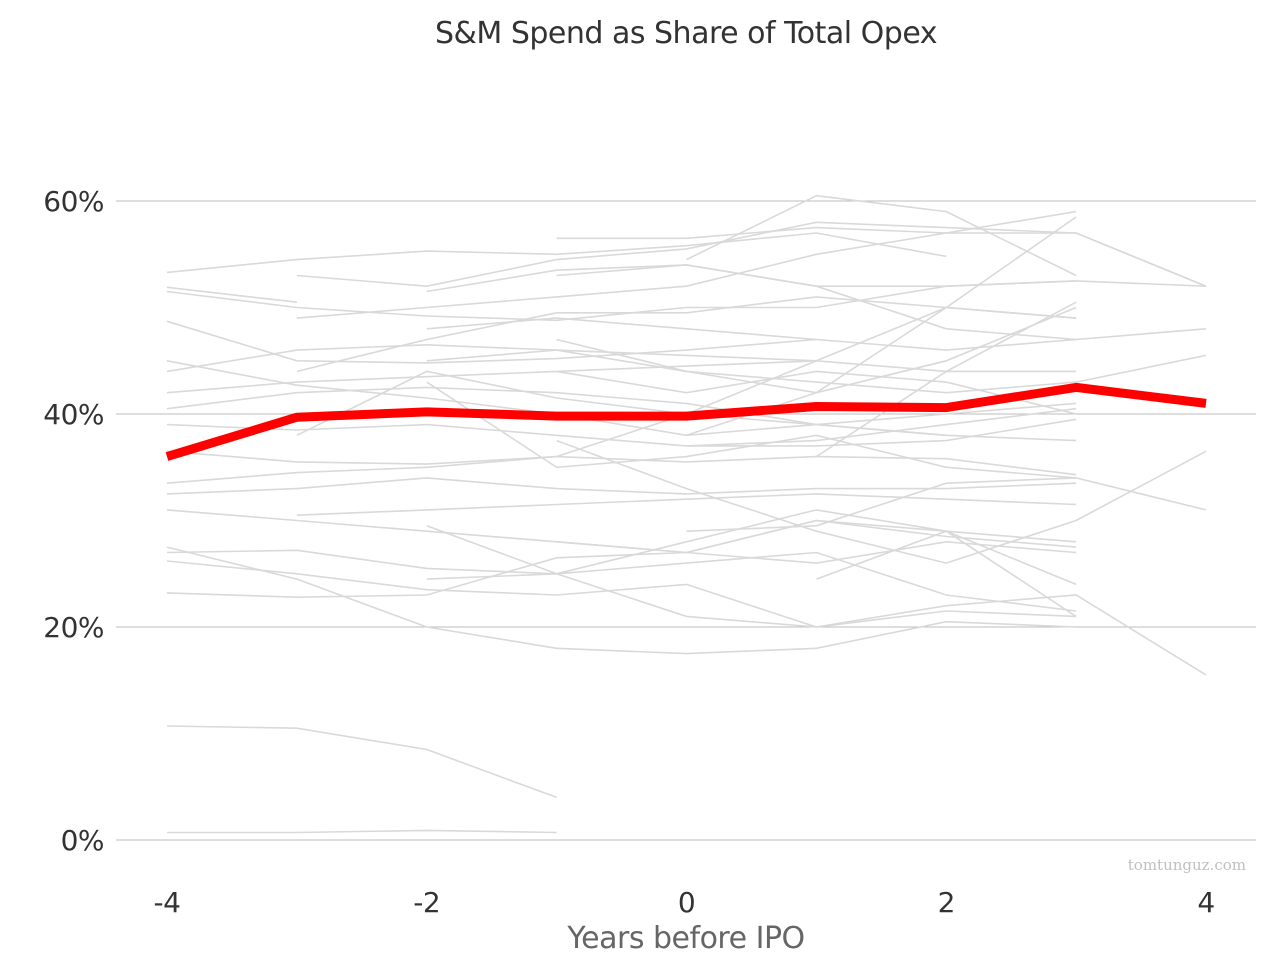  I want to click on y-tick-label: 20%, so click(73, 627).